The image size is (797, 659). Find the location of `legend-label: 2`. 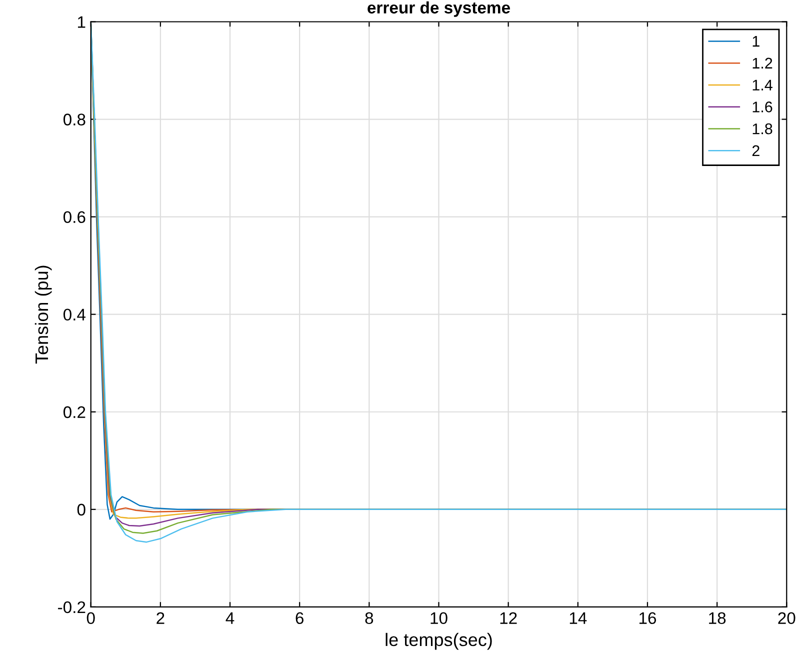

legend-label: 2 is located at coordinates (756, 150).